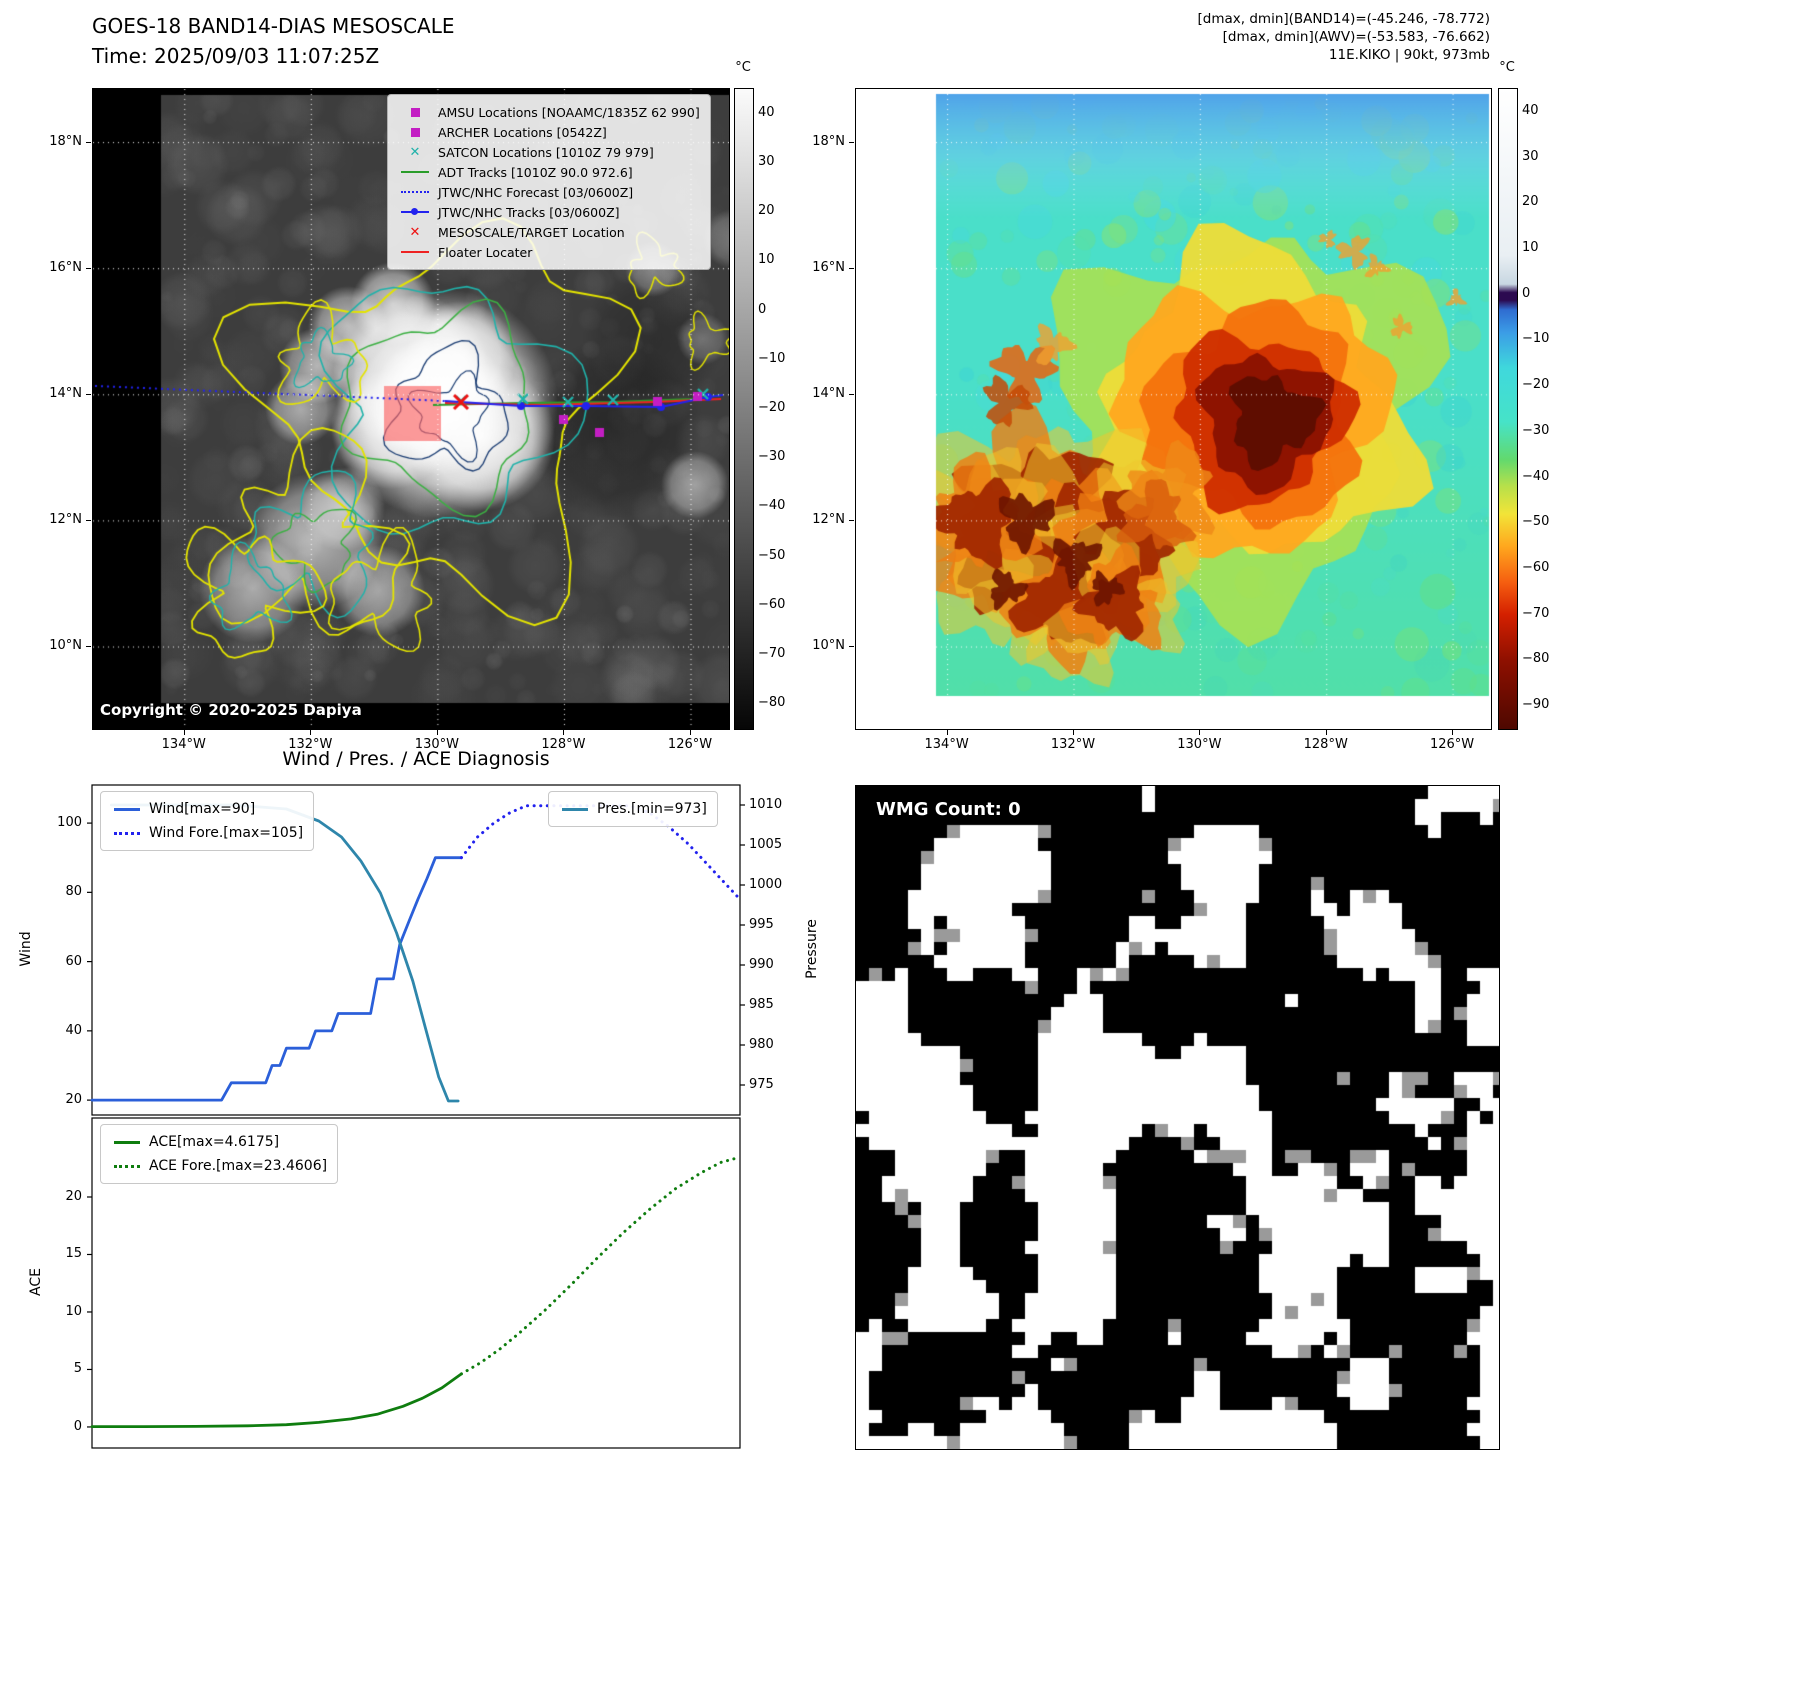 Image resolution: width=1797 pixels, height=1690 pixels. What do you see at coordinates (77, 1426) in the screenshot?
I see `ace-chart-ytick-label: 0` at bounding box center [77, 1426].